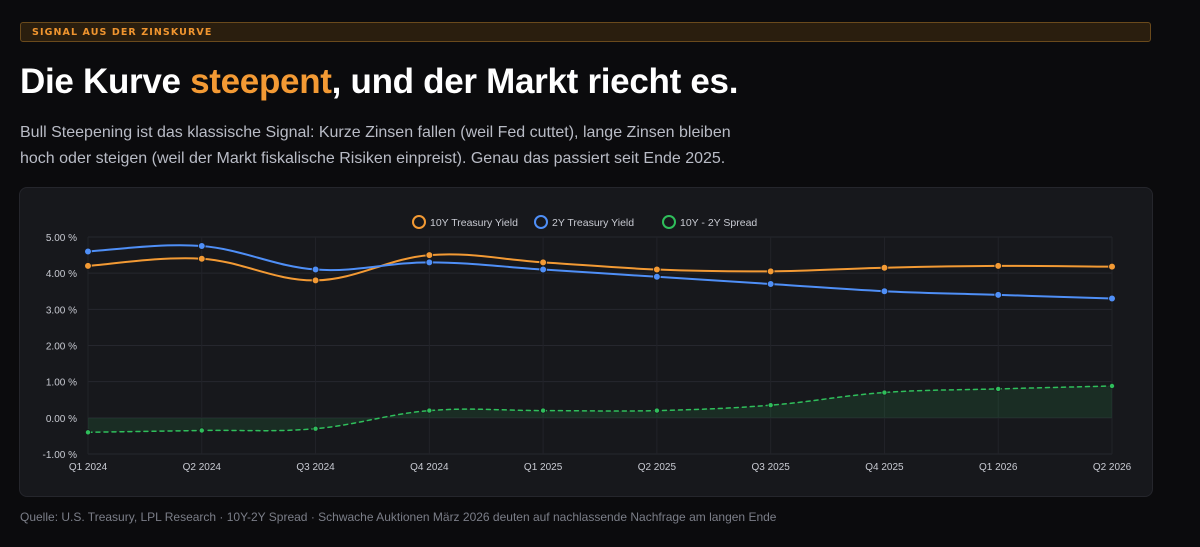  Describe the element at coordinates (585, 32) in the screenshot. I see `section-tag: SIGNAL AUS DER ZINSKURVE` at that location.